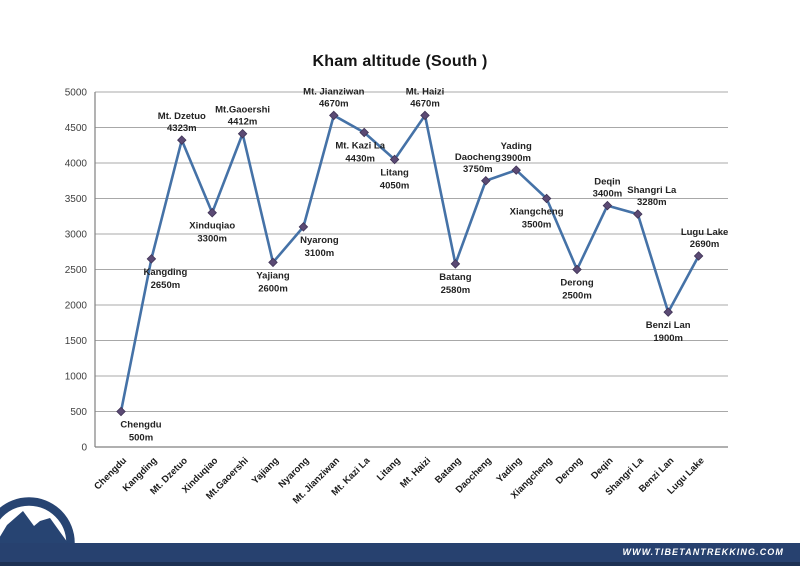  Describe the element at coordinates (273, 288) in the screenshot. I see `point-label-value: 2600m` at that location.